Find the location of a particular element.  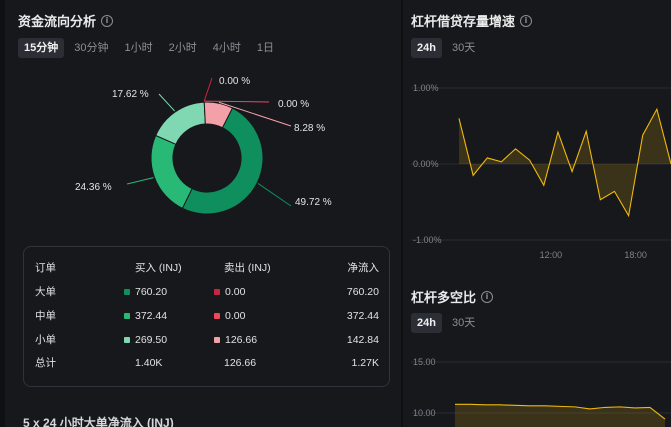

flow-title: 资金流向分析 i is located at coordinates (66, 20).